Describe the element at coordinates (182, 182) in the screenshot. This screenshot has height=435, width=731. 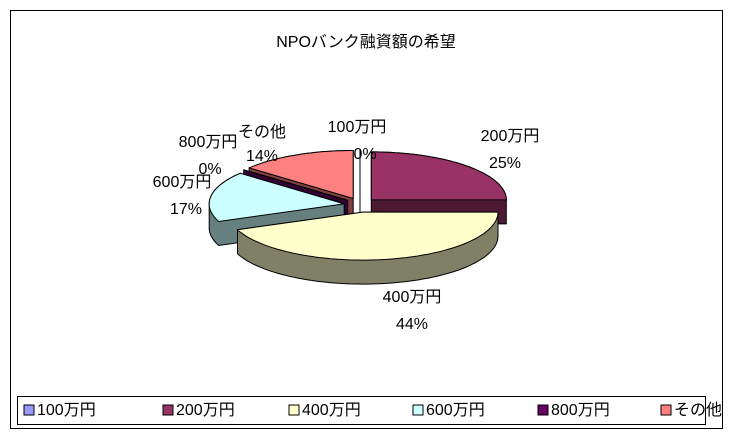
I see `data-label-category: 600万円` at that location.